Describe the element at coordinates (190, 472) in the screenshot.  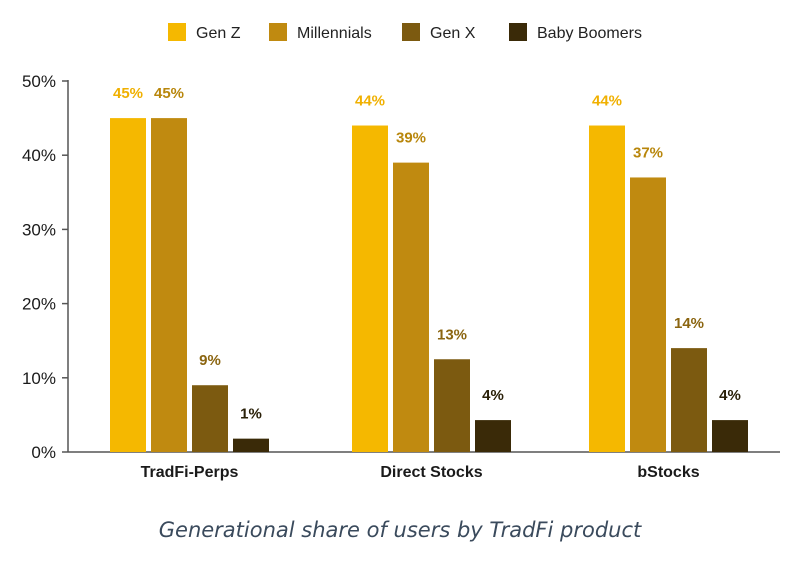
I see `category-label-tradfi-perps: TradFi-Perps` at that location.